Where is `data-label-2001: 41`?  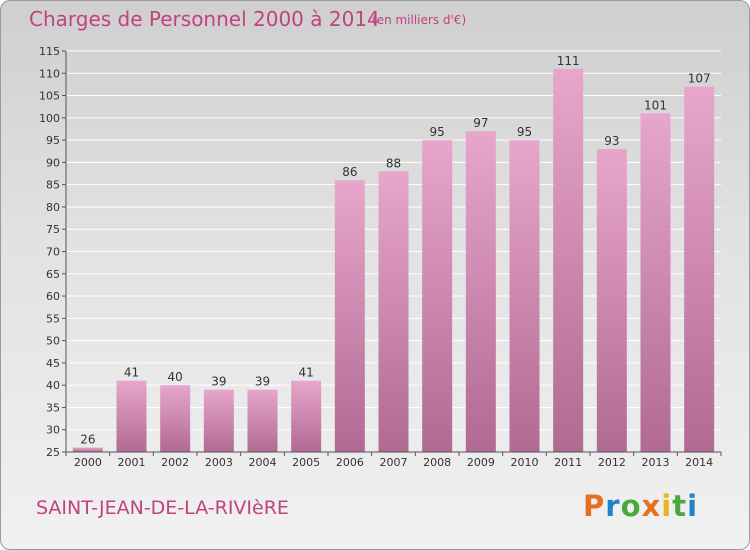
data-label-2001: 41 is located at coordinates (131, 373).